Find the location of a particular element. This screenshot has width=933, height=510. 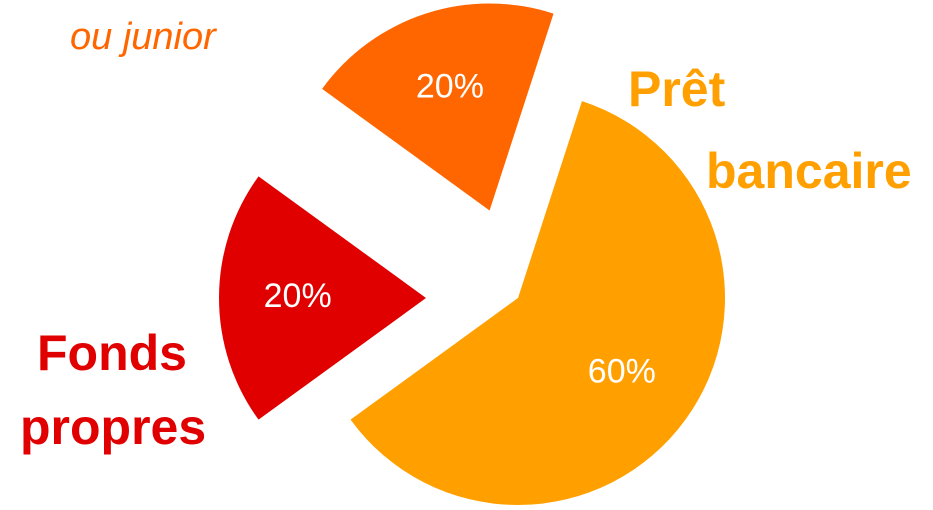

category-label-fonds-propres-line1: Fonds is located at coordinates (112, 353).